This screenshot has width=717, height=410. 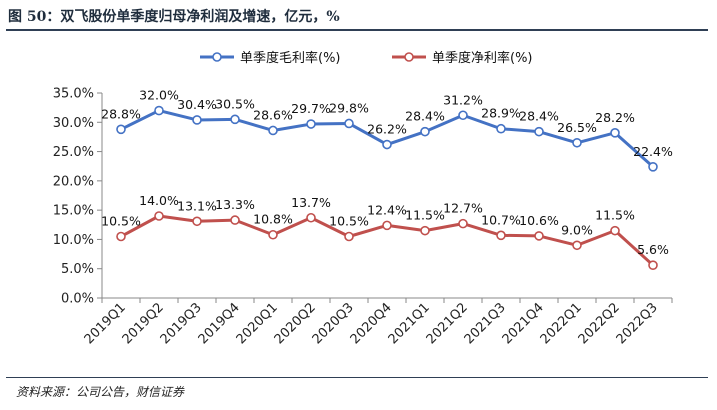 I want to click on y-tick-label: 0.0%, so click(x=77, y=299).